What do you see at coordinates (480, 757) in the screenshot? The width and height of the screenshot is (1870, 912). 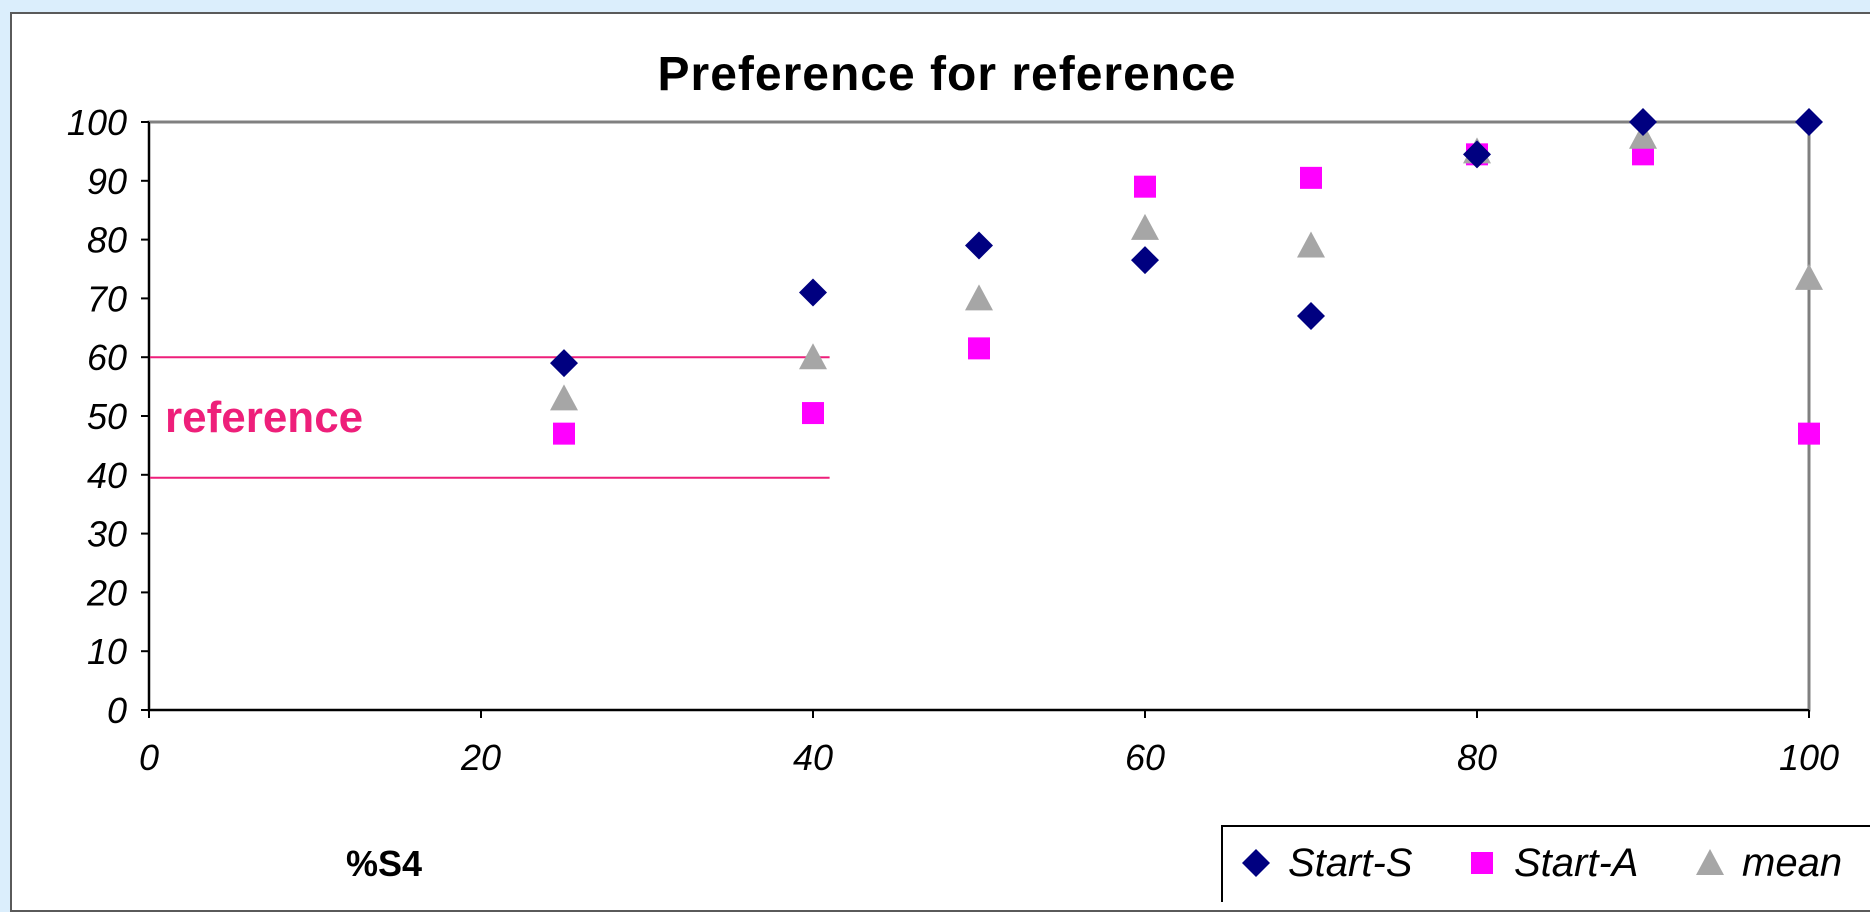 I see `x-tick-label: 20` at bounding box center [480, 757].